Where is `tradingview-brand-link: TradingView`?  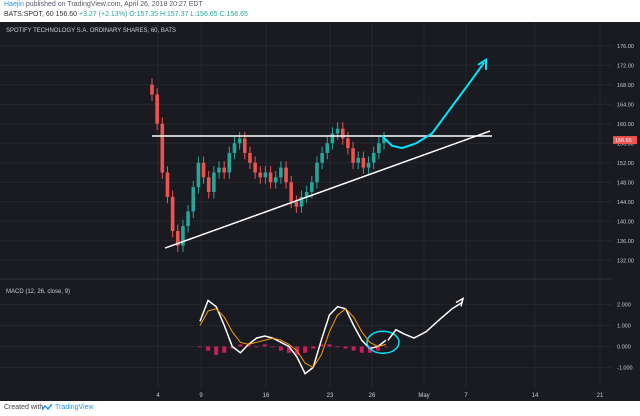 tradingview-brand-link: TradingView is located at coordinates (74, 407).